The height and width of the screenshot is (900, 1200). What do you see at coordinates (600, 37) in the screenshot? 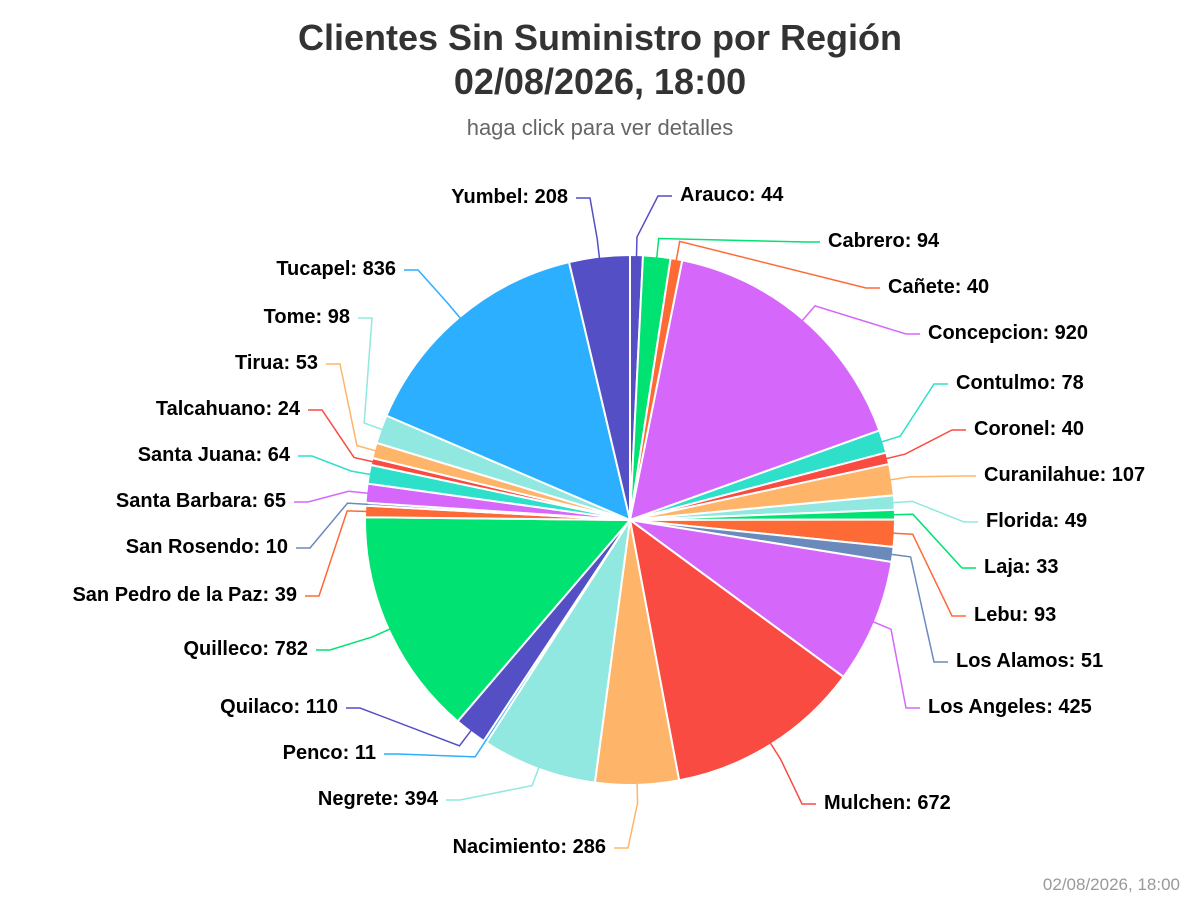
I see `chart-title: Clientes Sin Suministro por Región` at bounding box center [600, 37].